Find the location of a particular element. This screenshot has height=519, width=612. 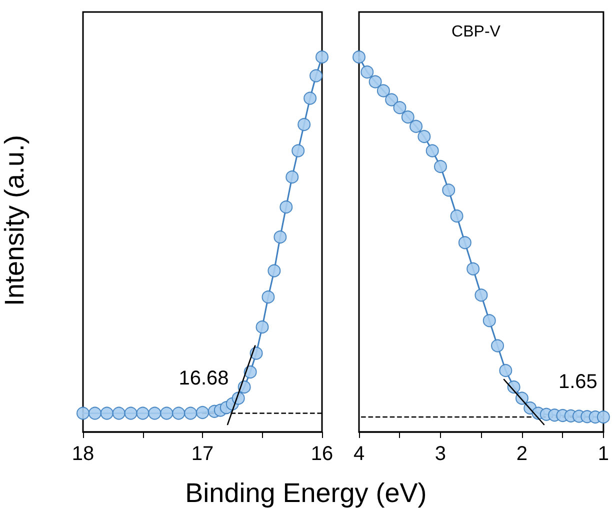

x-tick-label: 18 is located at coordinates (83, 454).